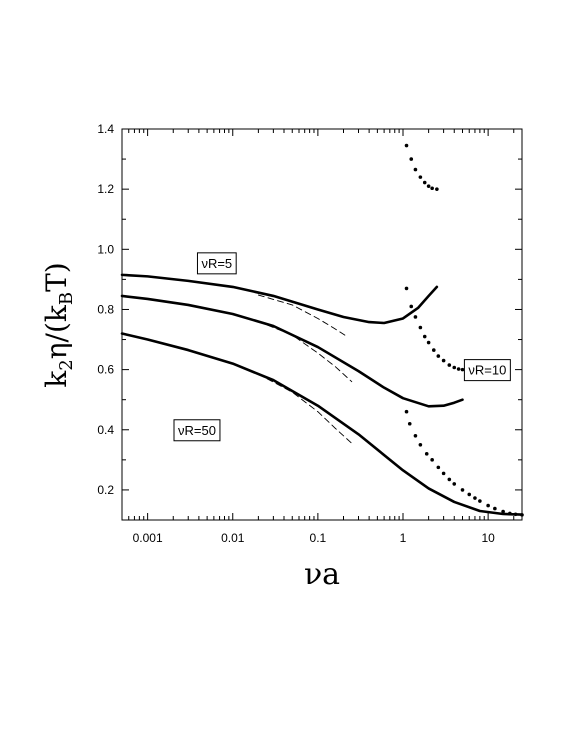  Describe the element at coordinates (105, 189) in the screenshot. I see `y-tick-label-5: 1.2` at that location.